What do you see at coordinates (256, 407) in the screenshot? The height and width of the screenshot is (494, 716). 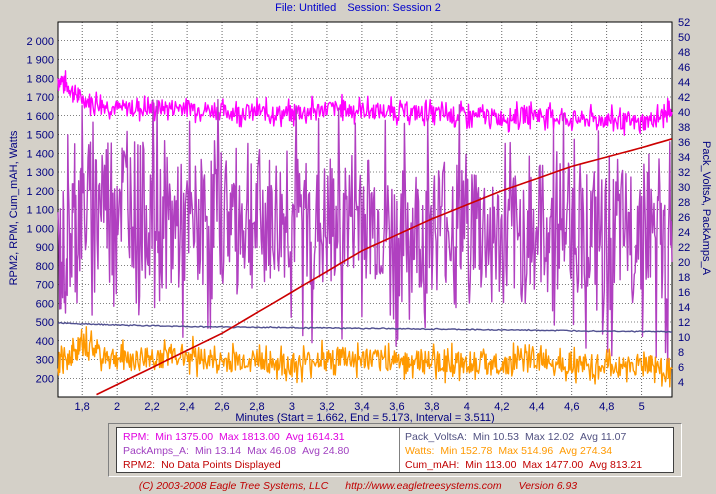 I see `x-tick-label: 2,8` at bounding box center [256, 407].